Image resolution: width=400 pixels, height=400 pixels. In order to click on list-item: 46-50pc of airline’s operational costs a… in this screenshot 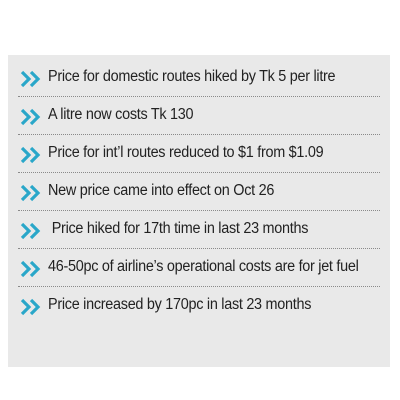, I will do `click(199, 267)`.